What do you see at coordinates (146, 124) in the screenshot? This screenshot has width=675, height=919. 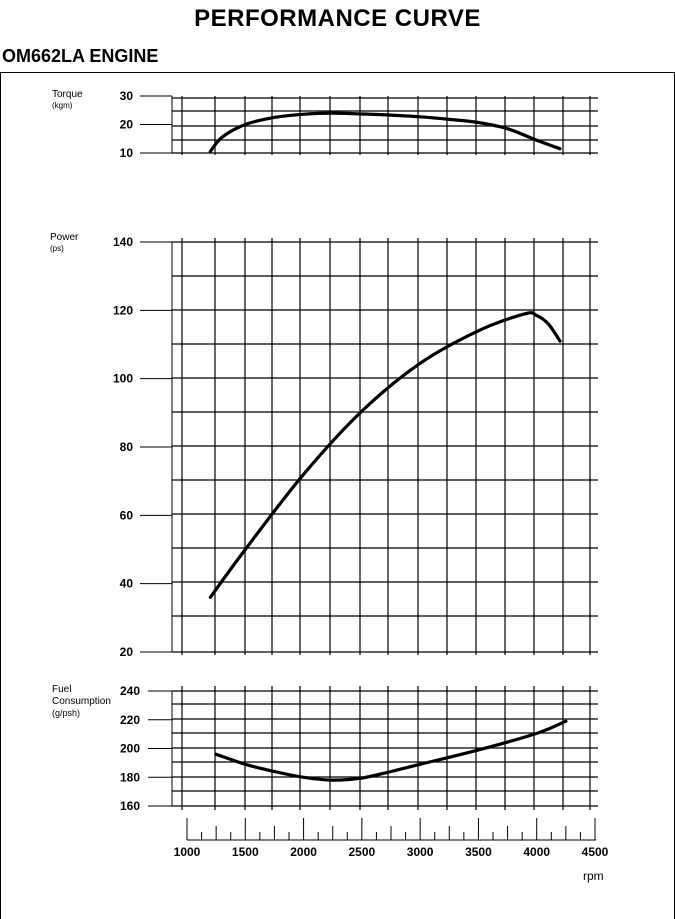 I see `panel-axis-0: 10 20 30` at bounding box center [146, 124].